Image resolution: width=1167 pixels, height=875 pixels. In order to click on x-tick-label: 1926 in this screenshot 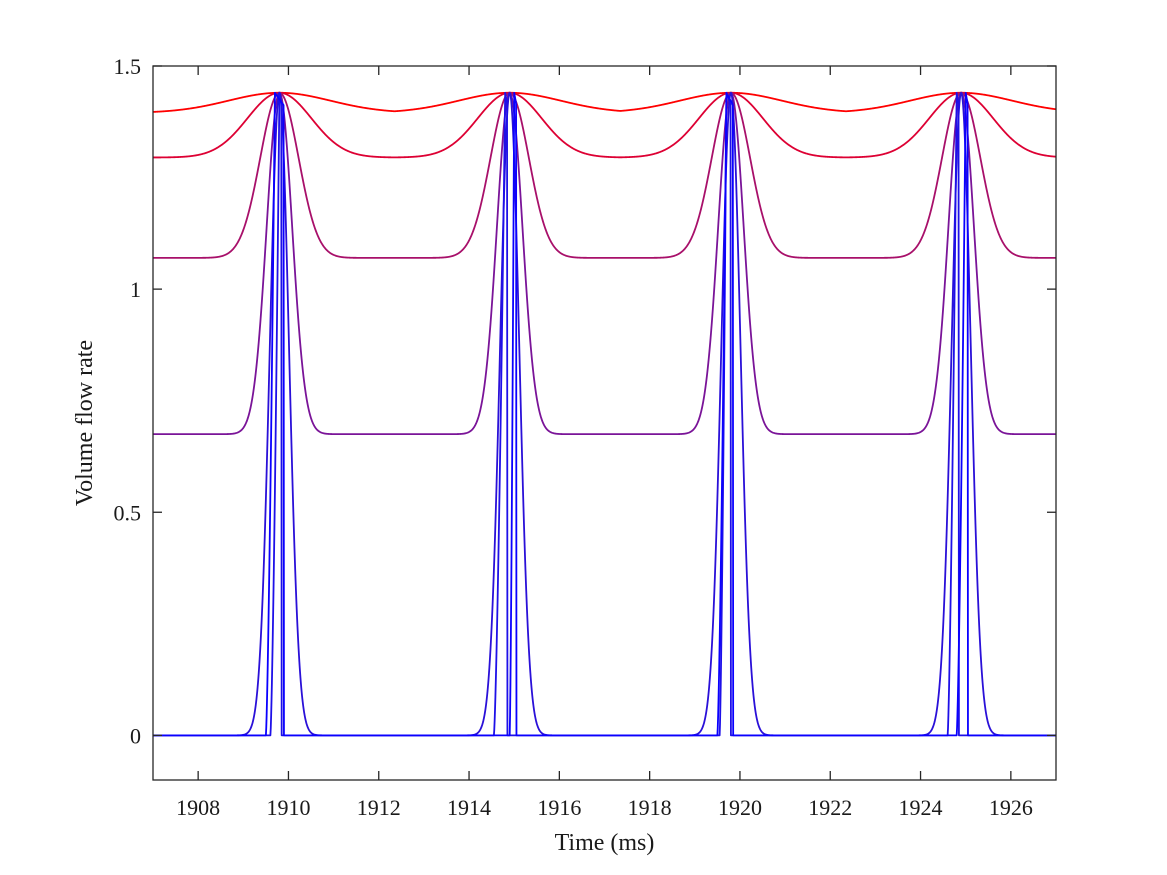, I will do `click(1011, 807)`.